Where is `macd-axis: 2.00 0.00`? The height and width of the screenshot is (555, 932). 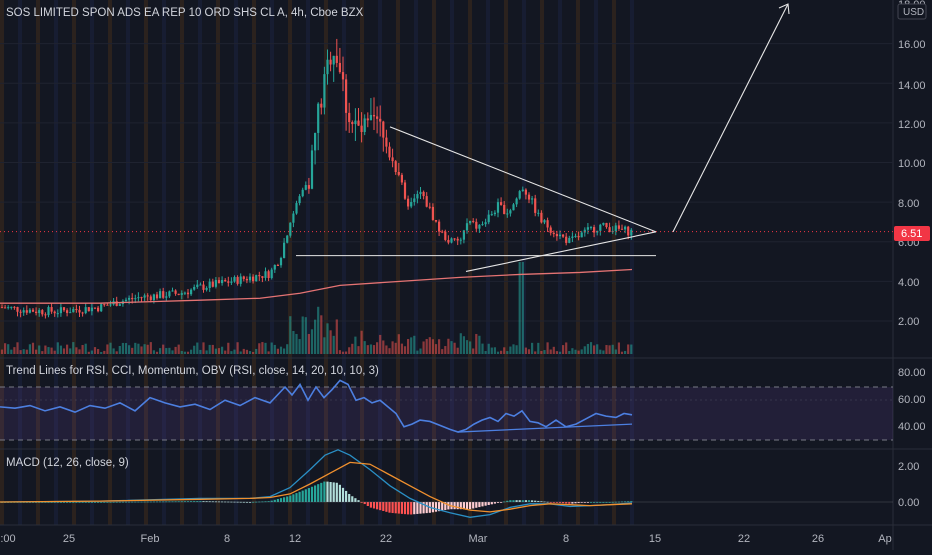
macd-axis: 2.00 0.00 is located at coordinates (908, 485).